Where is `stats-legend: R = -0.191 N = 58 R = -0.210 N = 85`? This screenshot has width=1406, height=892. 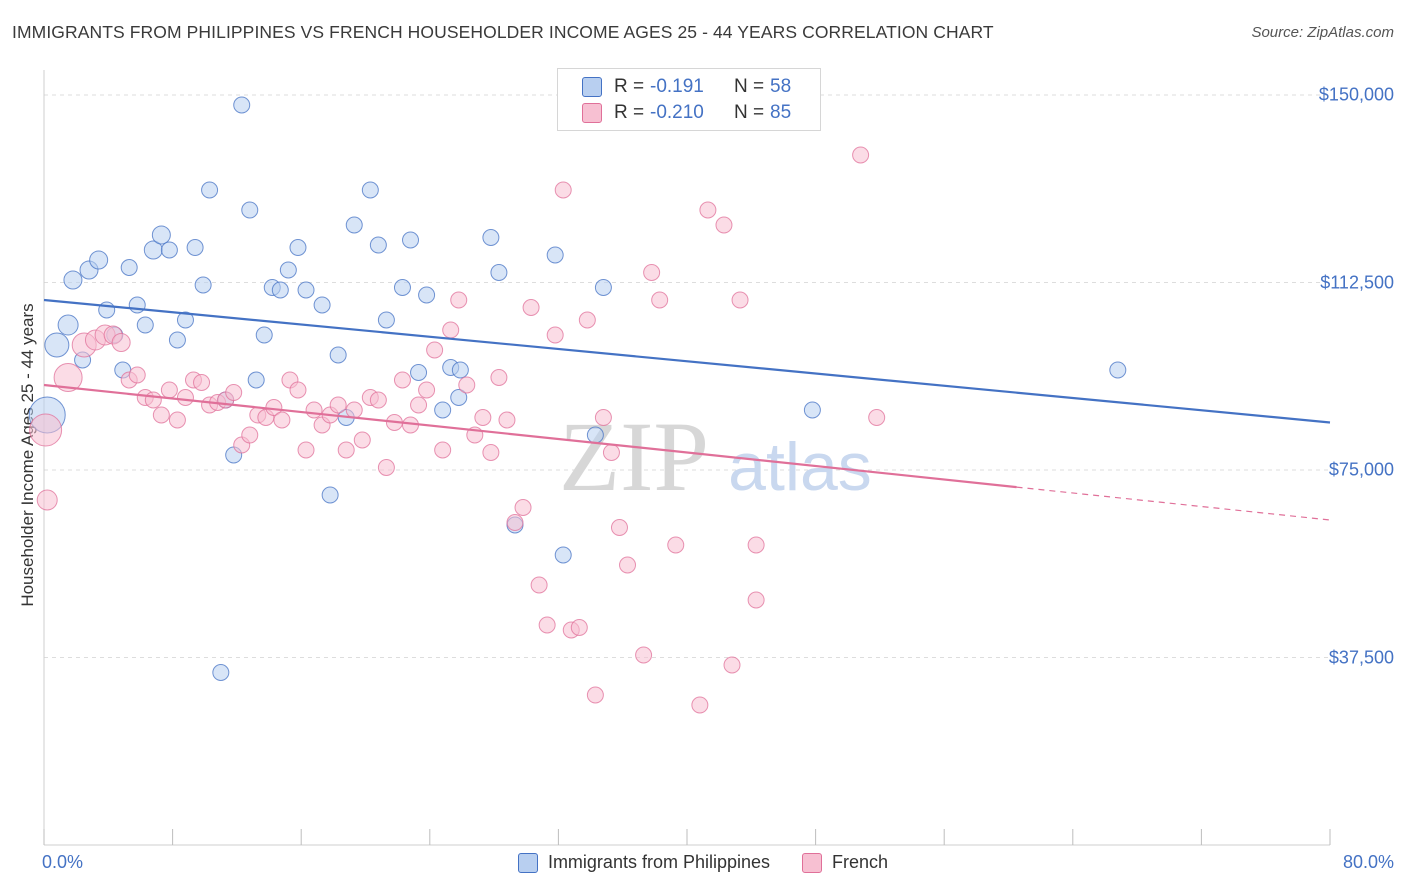
stats-legend: R = -0.191 N = 58 R = -0.210 N = 85 is located at coordinates (689, 99).